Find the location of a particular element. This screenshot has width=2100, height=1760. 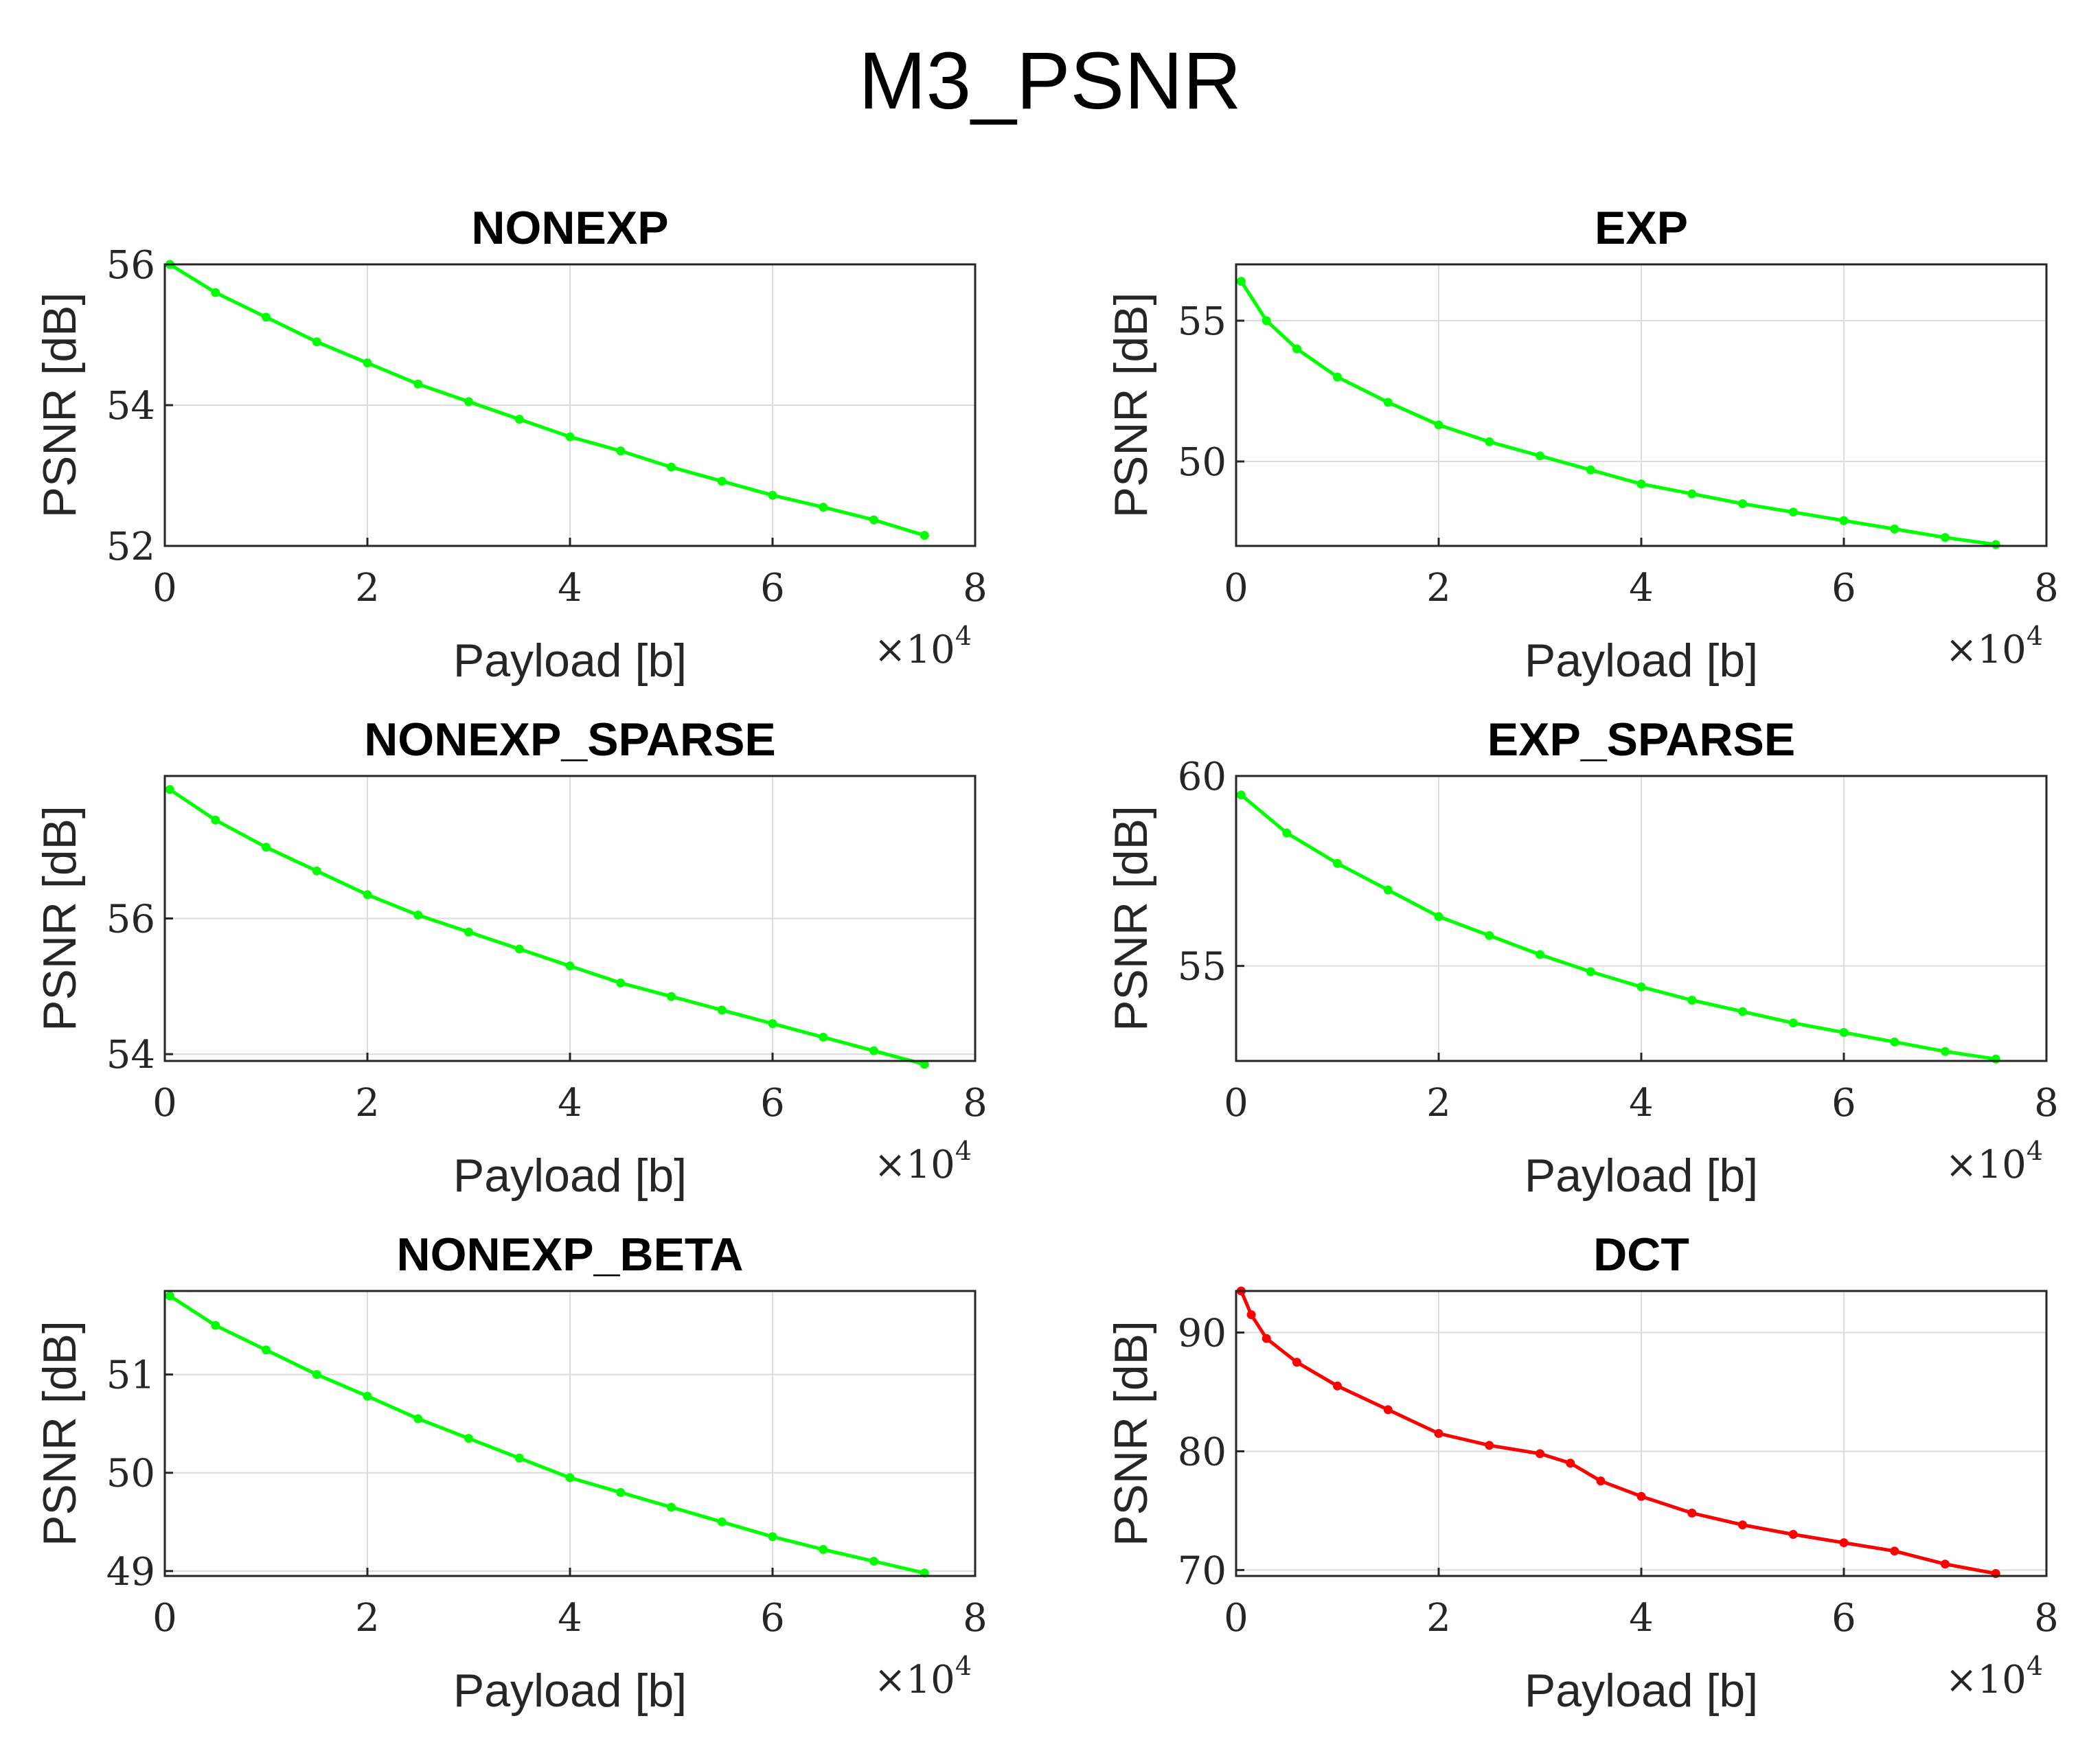

y-tick-label: 56 is located at coordinates (130, 265).